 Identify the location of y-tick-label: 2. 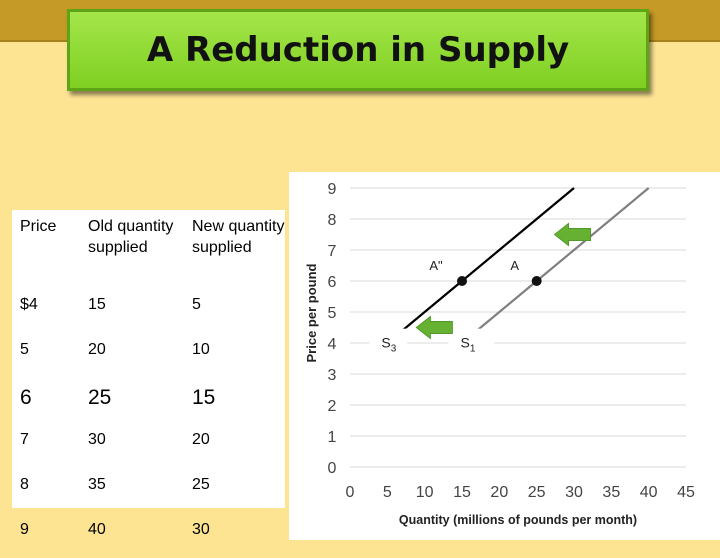
(332, 406).